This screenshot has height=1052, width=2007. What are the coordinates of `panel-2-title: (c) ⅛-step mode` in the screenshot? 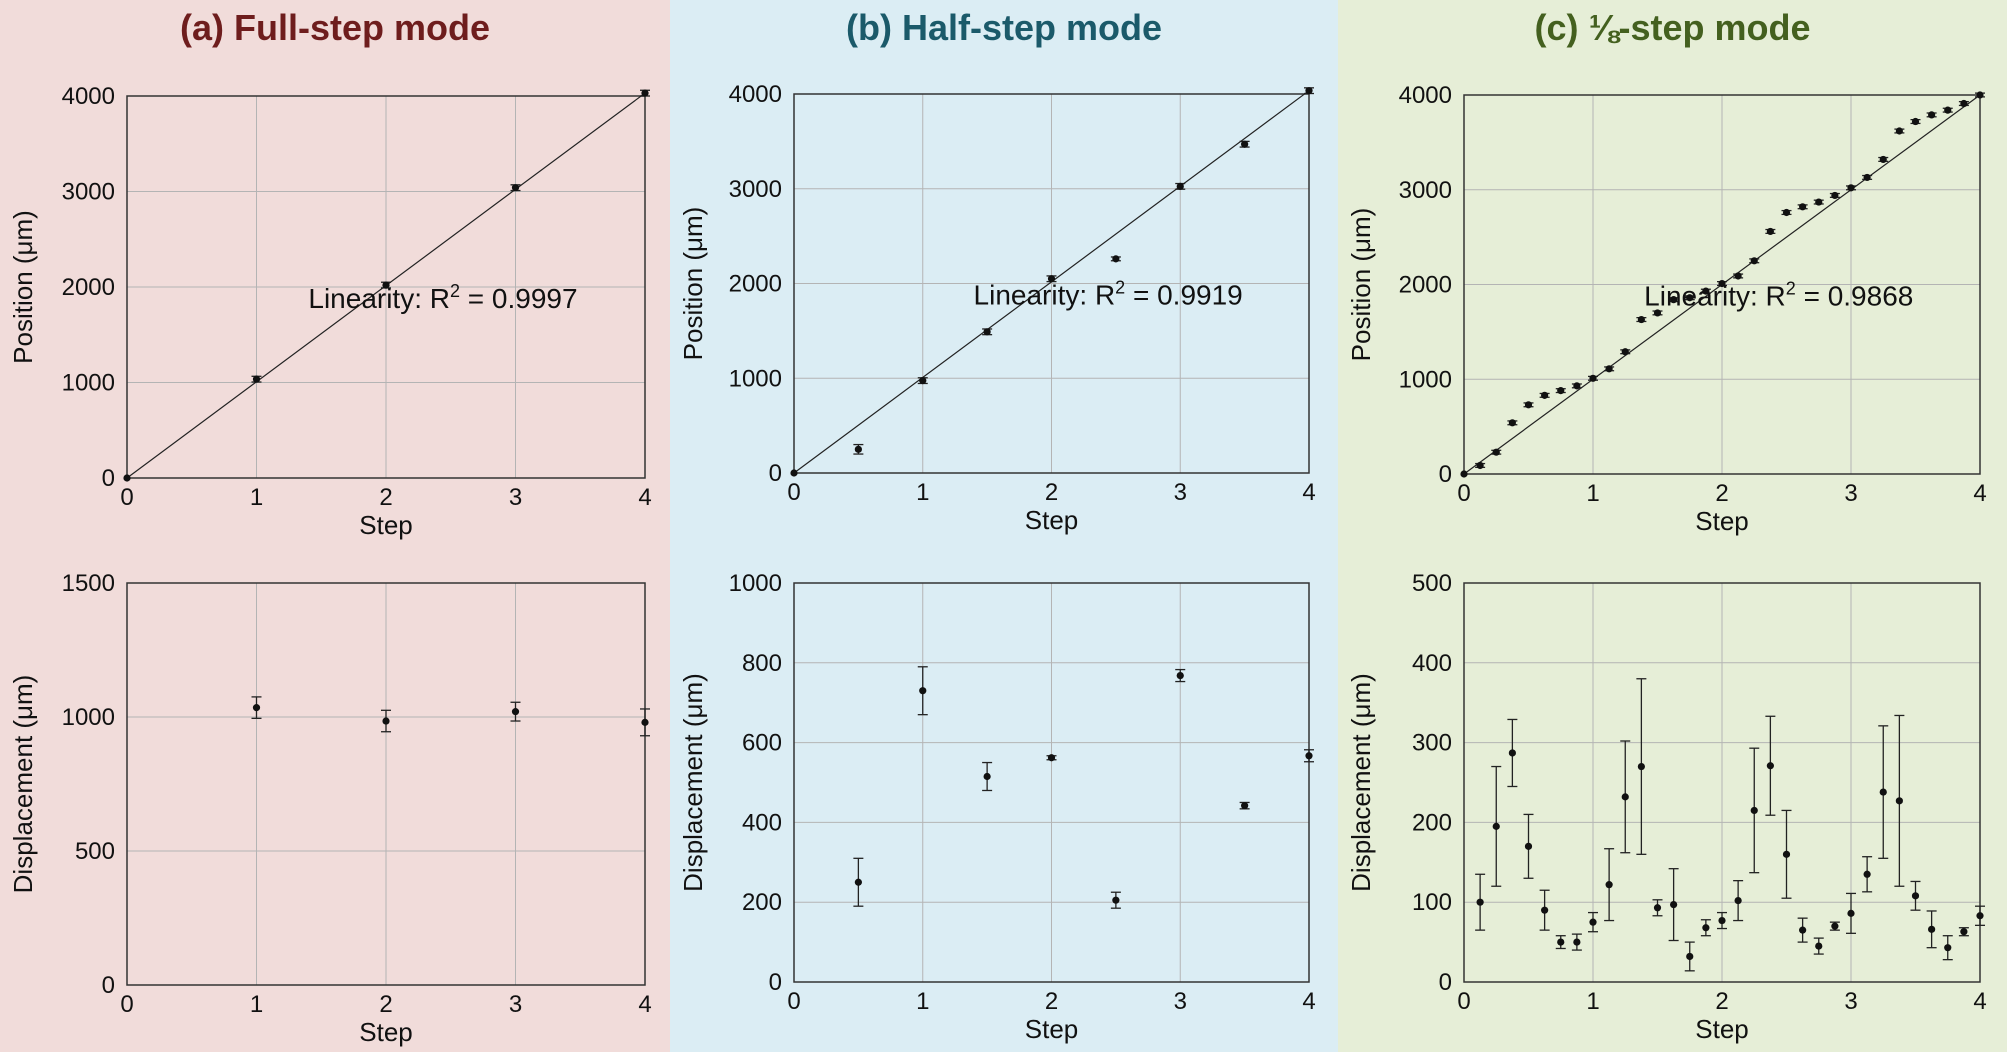 It's located at (1672, 27).